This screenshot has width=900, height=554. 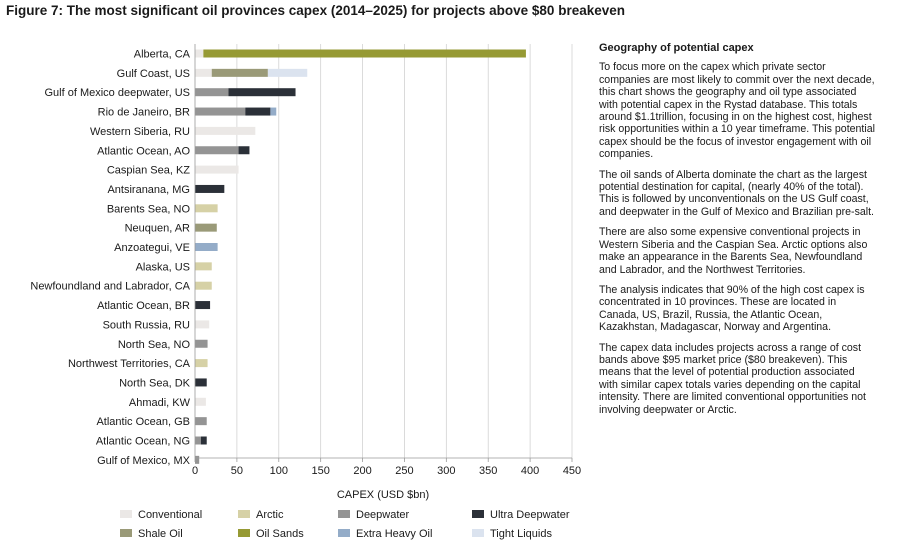 I want to click on legend-item: Deepwater, so click(x=373, y=515).